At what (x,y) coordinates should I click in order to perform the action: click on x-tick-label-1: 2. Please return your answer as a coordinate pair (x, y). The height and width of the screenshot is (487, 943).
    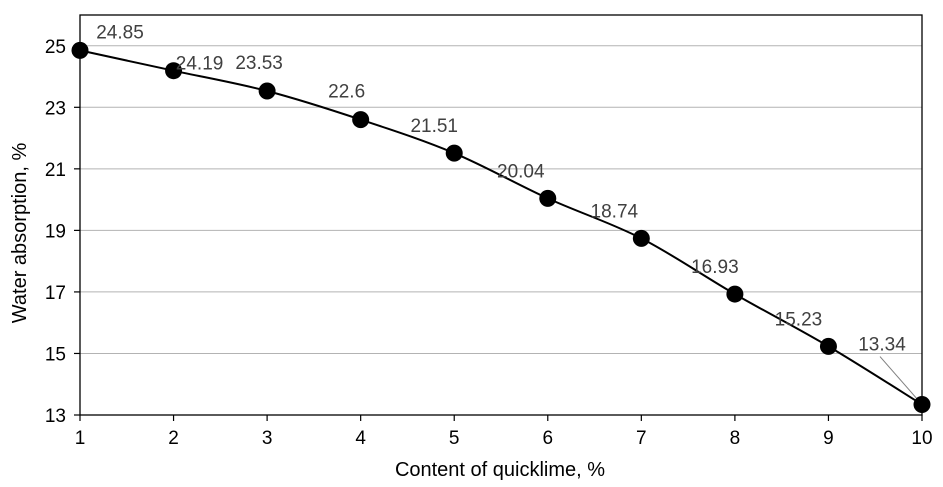
    Looking at the image, I should click on (173, 438).